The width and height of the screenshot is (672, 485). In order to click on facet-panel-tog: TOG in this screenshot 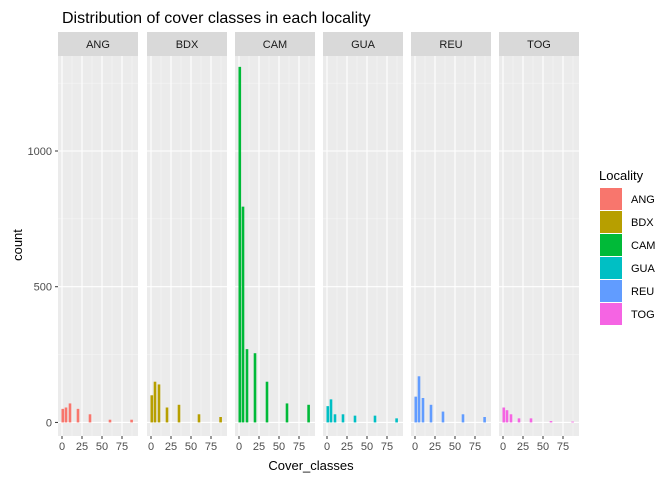, I will do `click(539, 234)`.